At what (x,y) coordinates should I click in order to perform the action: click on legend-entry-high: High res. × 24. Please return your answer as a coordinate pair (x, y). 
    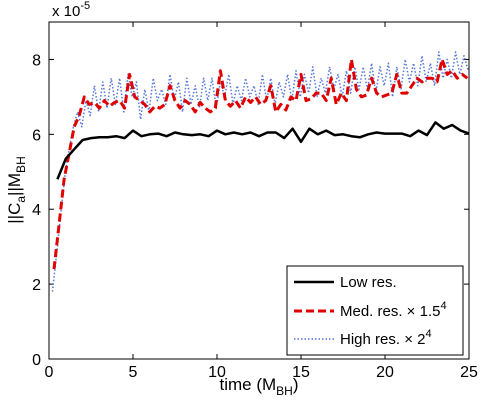
    Looking at the image, I should click on (363, 338).